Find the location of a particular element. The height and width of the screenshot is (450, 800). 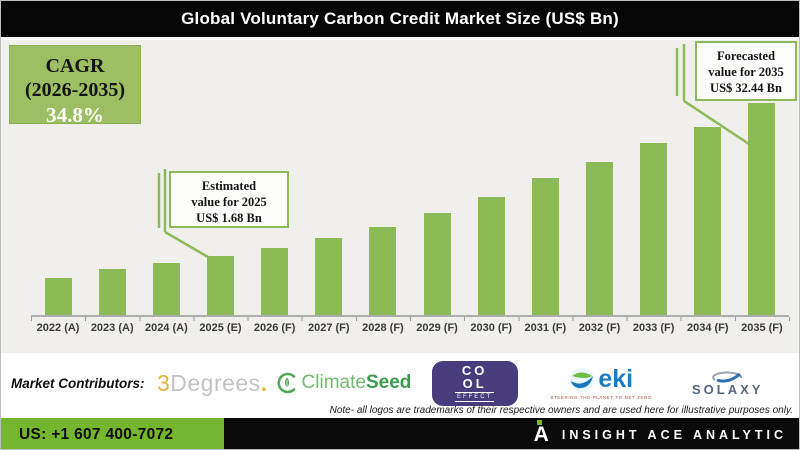

cooleffect-line1: CO is located at coordinates (474, 370).